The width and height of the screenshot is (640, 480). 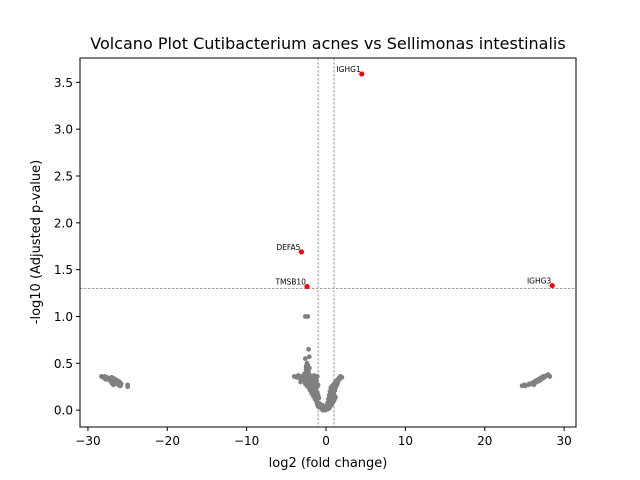 What do you see at coordinates (290, 282) in the screenshot?
I see `point-label: TMSB10` at bounding box center [290, 282].